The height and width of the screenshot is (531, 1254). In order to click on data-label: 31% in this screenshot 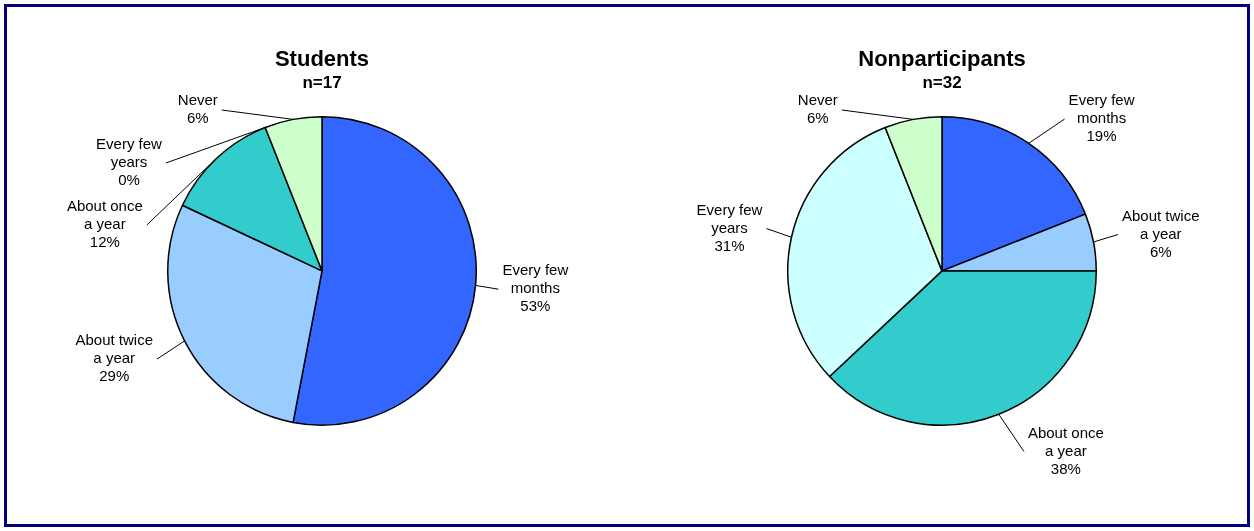, I will do `click(729, 245)`.